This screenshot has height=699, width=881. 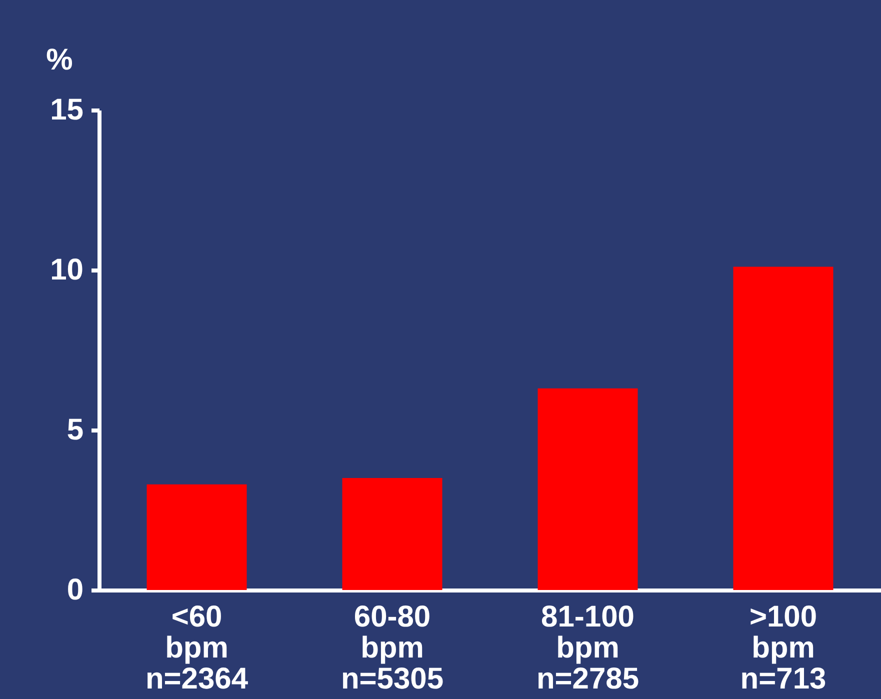 What do you see at coordinates (196, 648) in the screenshot?
I see `x-tick-label: <60 bpm n=2364` at bounding box center [196, 648].